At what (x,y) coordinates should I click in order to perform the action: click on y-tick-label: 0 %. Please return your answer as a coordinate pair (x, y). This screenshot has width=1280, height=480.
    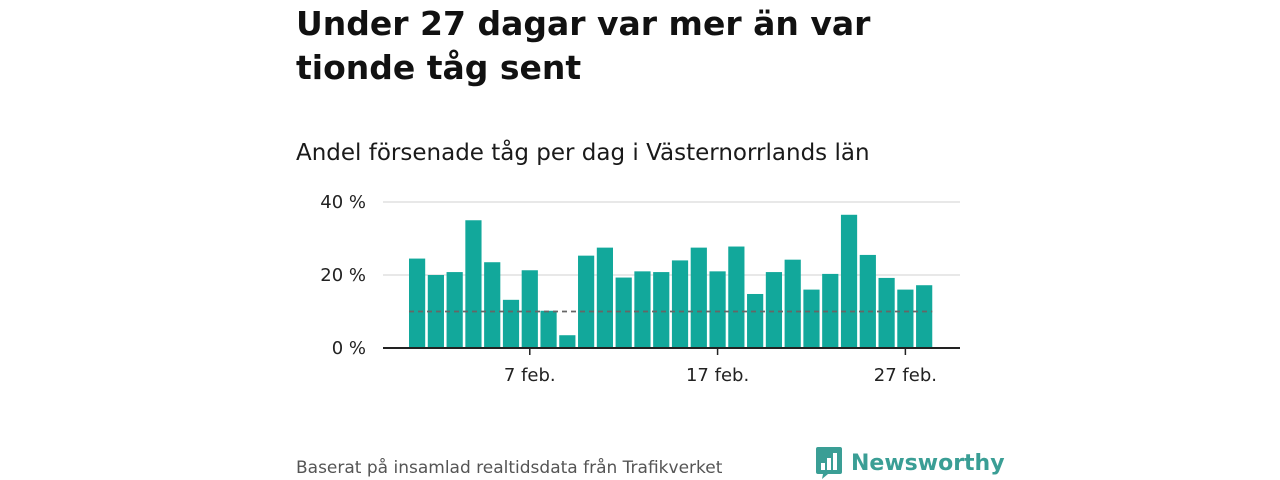
    Looking at the image, I should click on (349, 348).